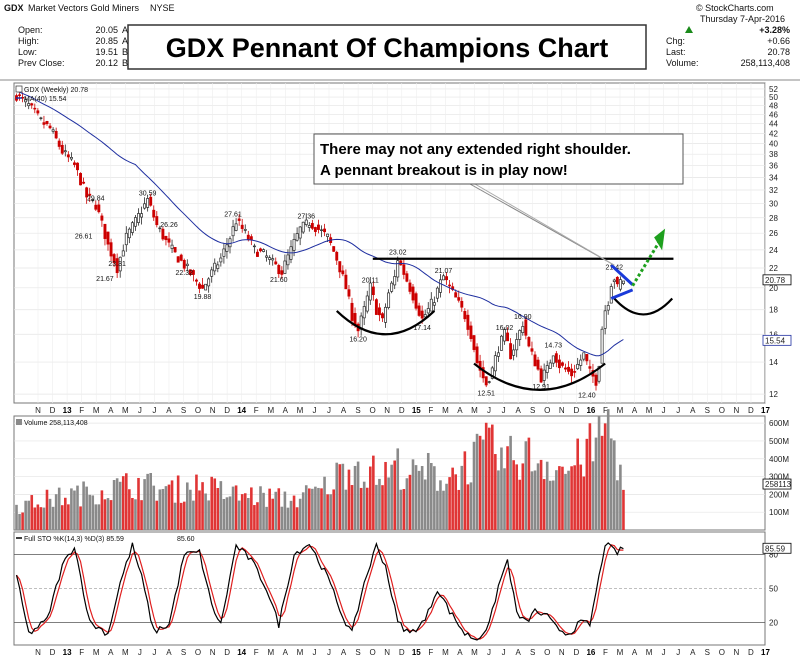 Image resolution: width=800 pixels, height=665 pixels. I want to click on y-tick-label: 400M, so click(779, 459).